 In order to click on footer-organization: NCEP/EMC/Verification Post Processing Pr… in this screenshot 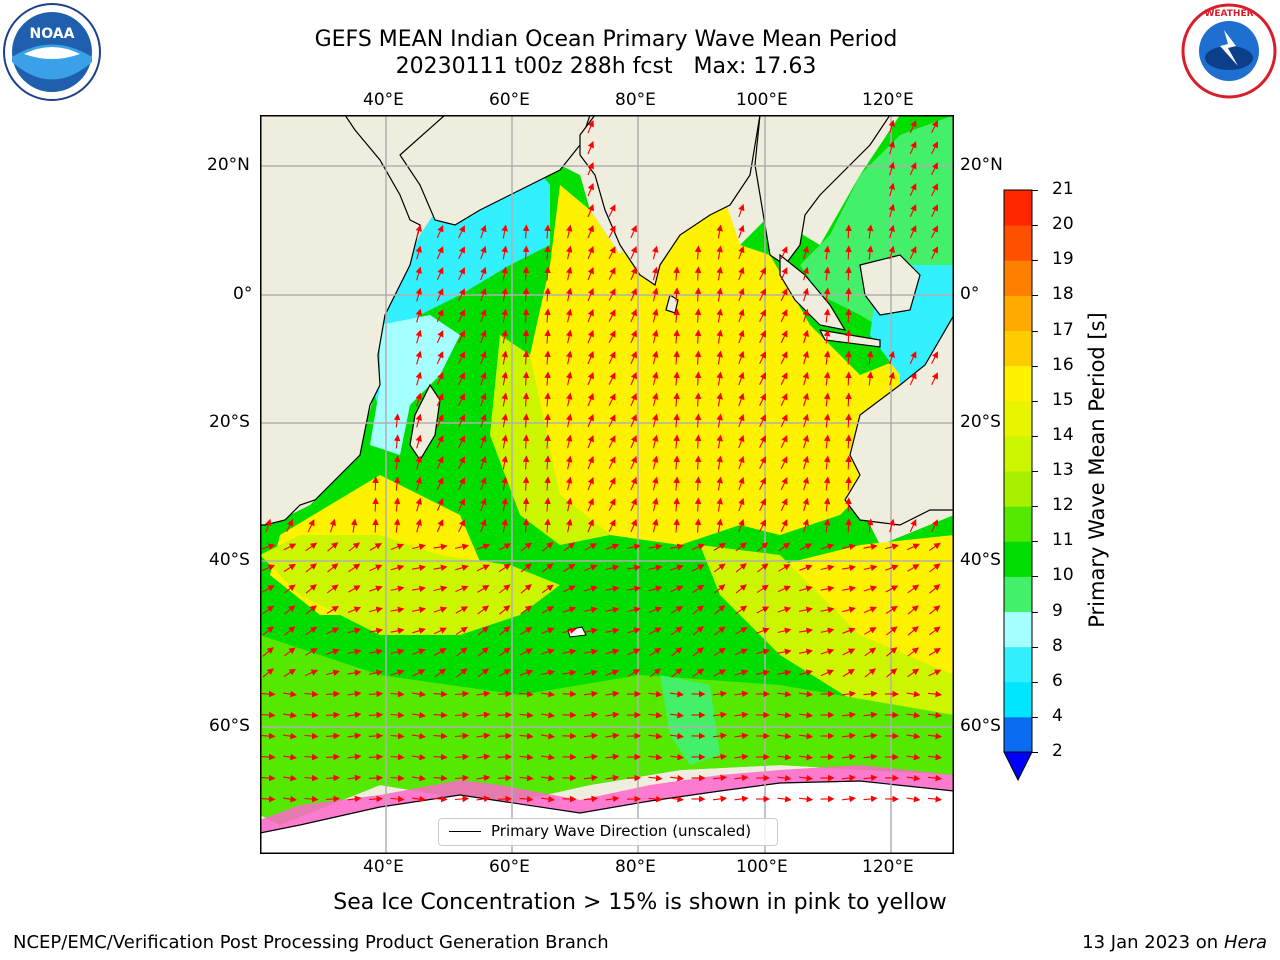, I will do `click(311, 942)`.